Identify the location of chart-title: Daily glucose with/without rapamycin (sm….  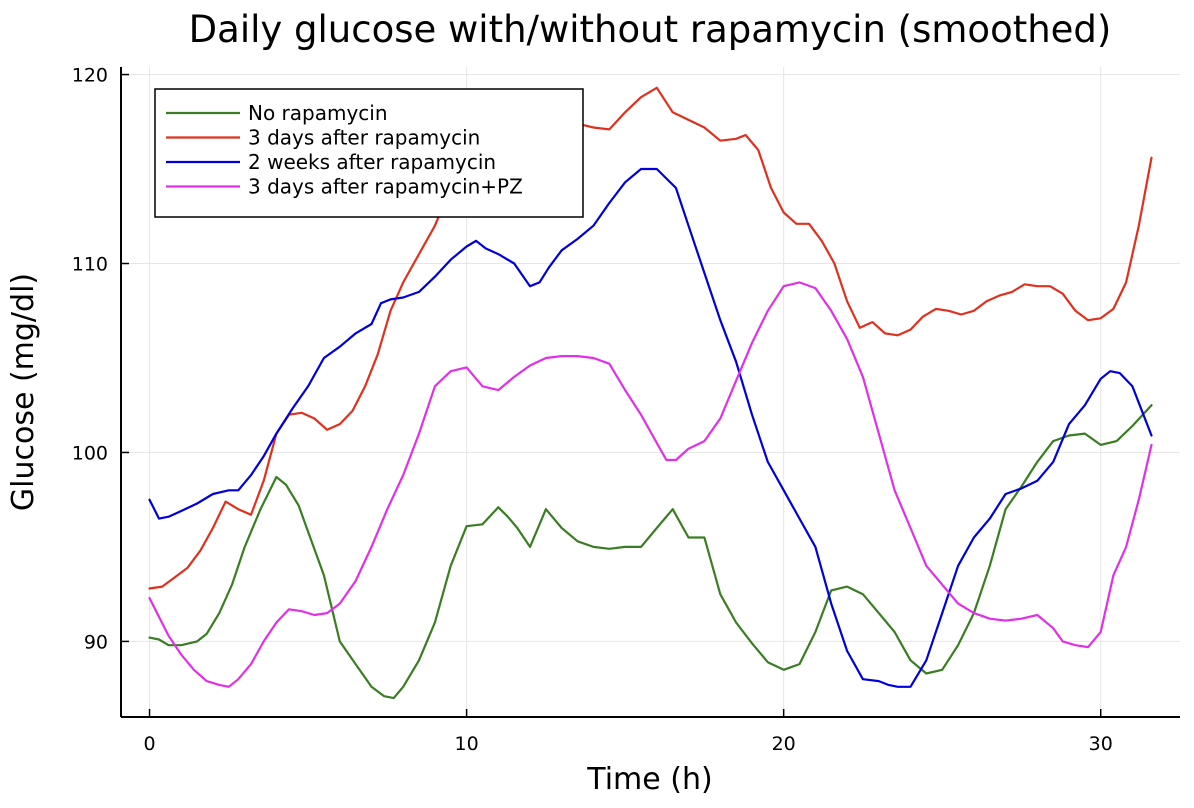
(650, 29).